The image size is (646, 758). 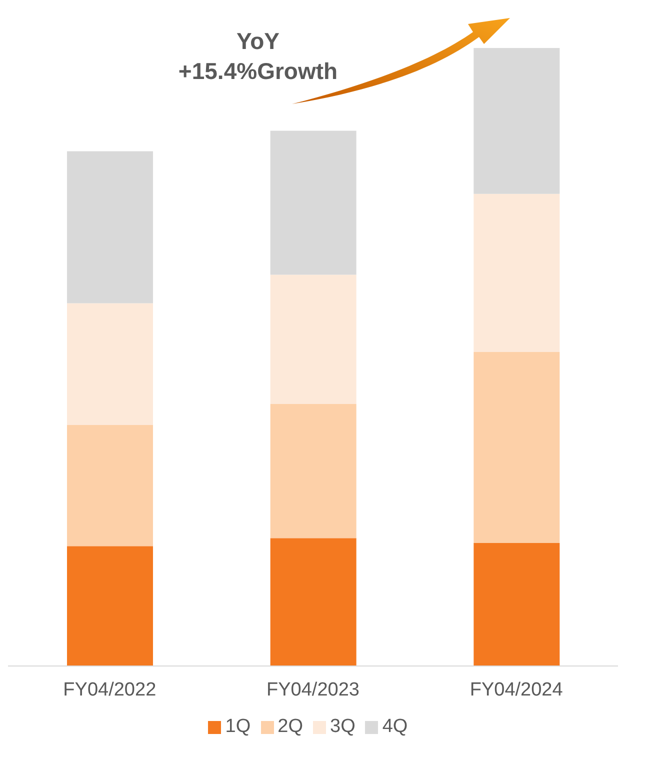 What do you see at coordinates (517, 689) in the screenshot?
I see `x-tick-label: FY04/2024` at bounding box center [517, 689].